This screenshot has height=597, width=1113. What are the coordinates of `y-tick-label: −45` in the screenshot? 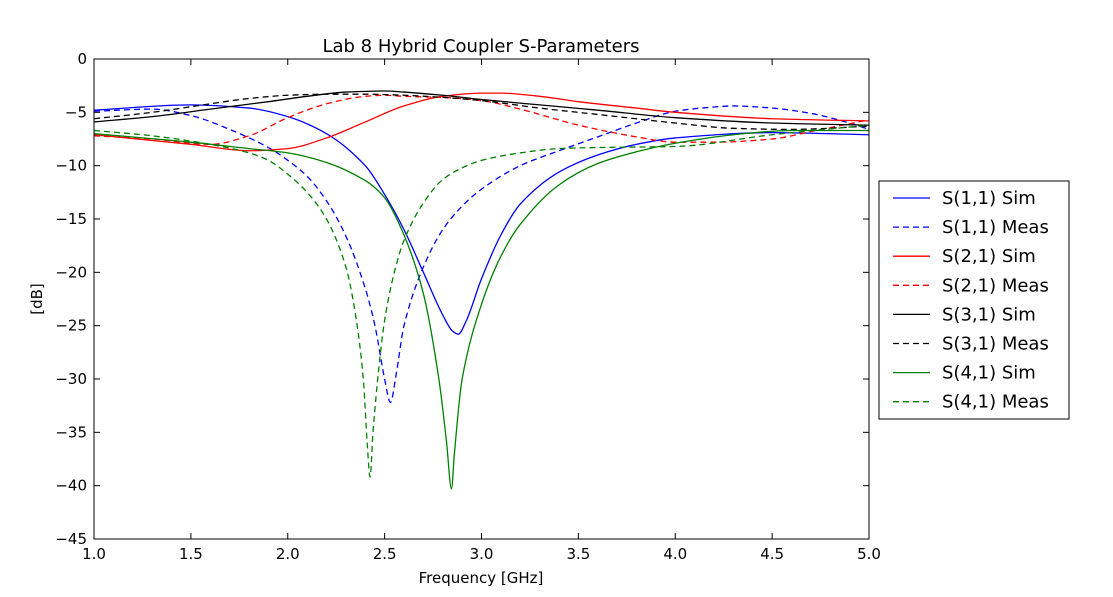 It's located at (71, 539).